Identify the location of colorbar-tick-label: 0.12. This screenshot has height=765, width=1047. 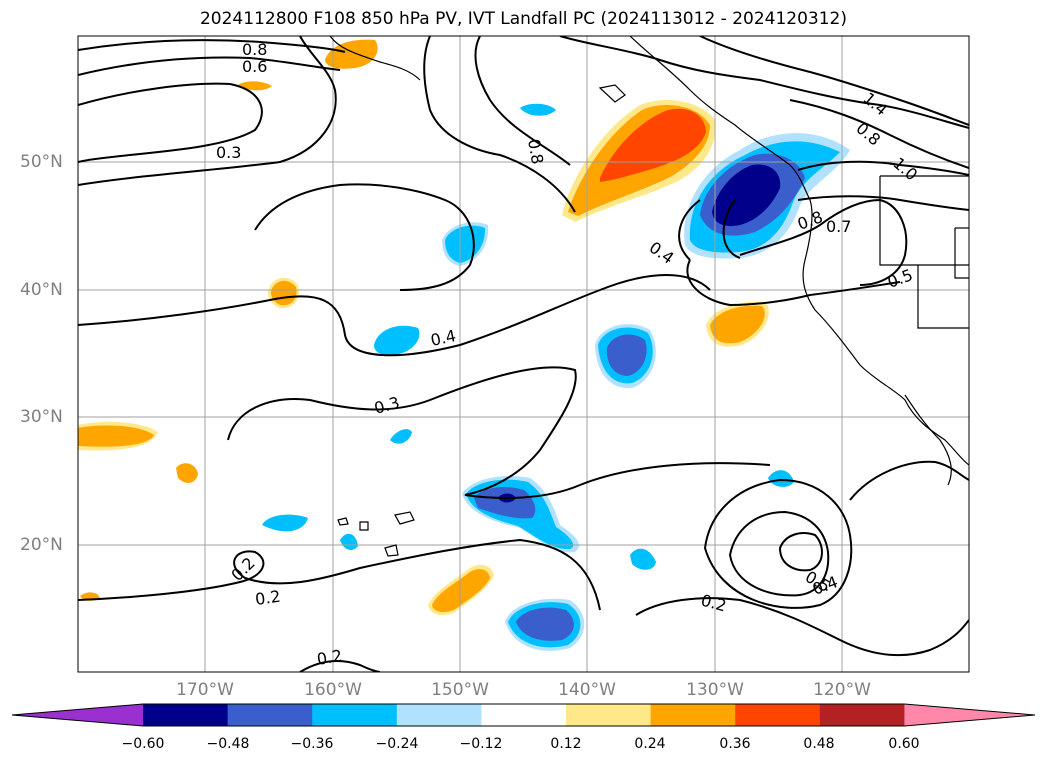
(566, 744).